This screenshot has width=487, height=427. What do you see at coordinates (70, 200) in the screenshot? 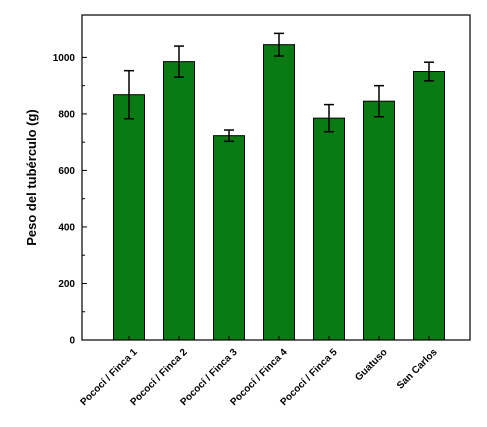
I see `y-axis-ticks: 0 200 400 600 800 1000` at bounding box center [70, 200].